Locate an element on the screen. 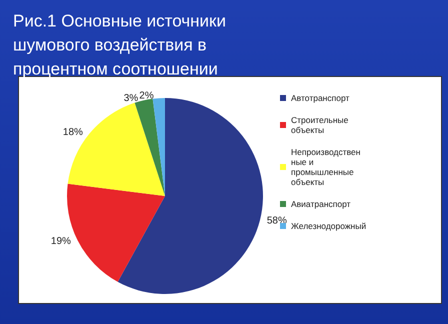  legend-label: Автотранспорт is located at coordinates (320, 98).